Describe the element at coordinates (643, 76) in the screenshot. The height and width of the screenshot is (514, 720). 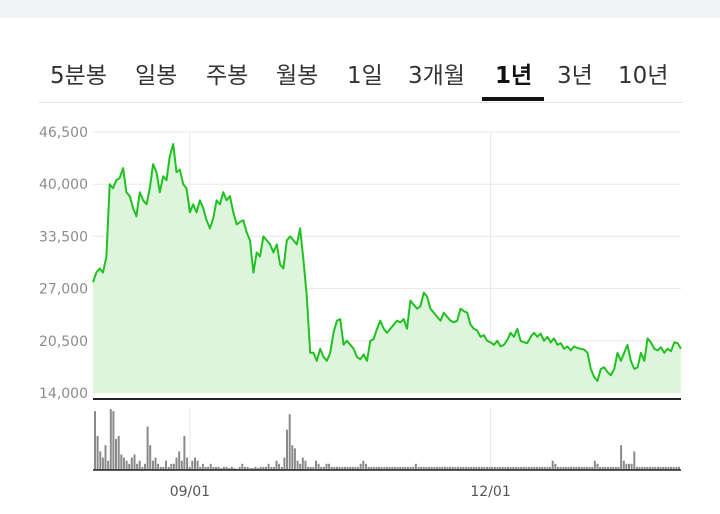
I see `tab-8: 10년` at that location.